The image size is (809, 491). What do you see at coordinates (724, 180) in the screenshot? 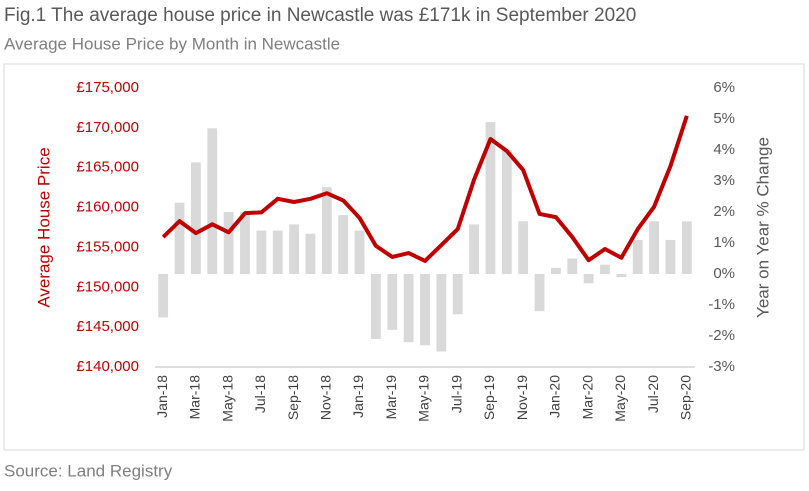
I see `y2-tick-label: 3%` at bounding box center [724, 180].